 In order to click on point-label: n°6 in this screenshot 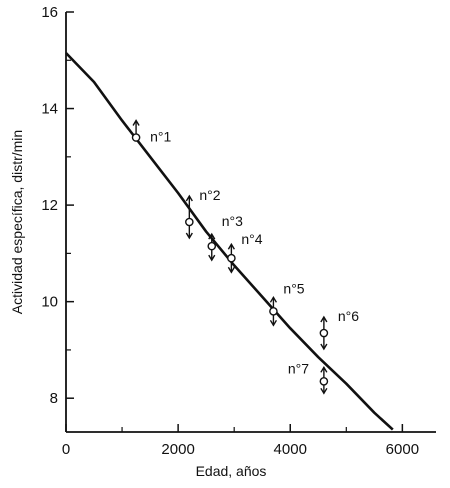, I will do `click(348, 316)`.